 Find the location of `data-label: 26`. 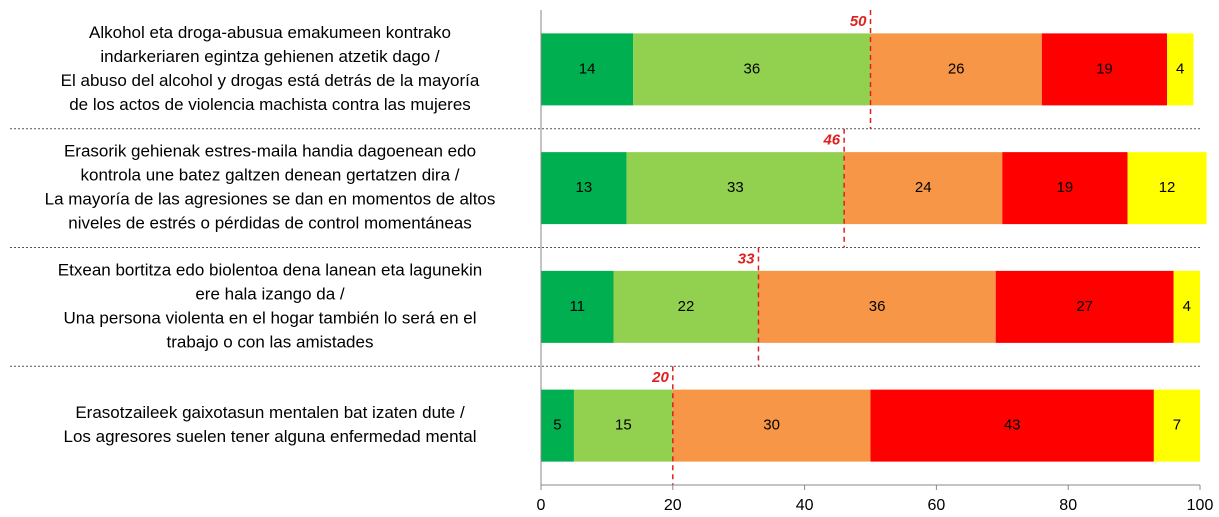

data-label: 26 is located at coordinates (956, 68).